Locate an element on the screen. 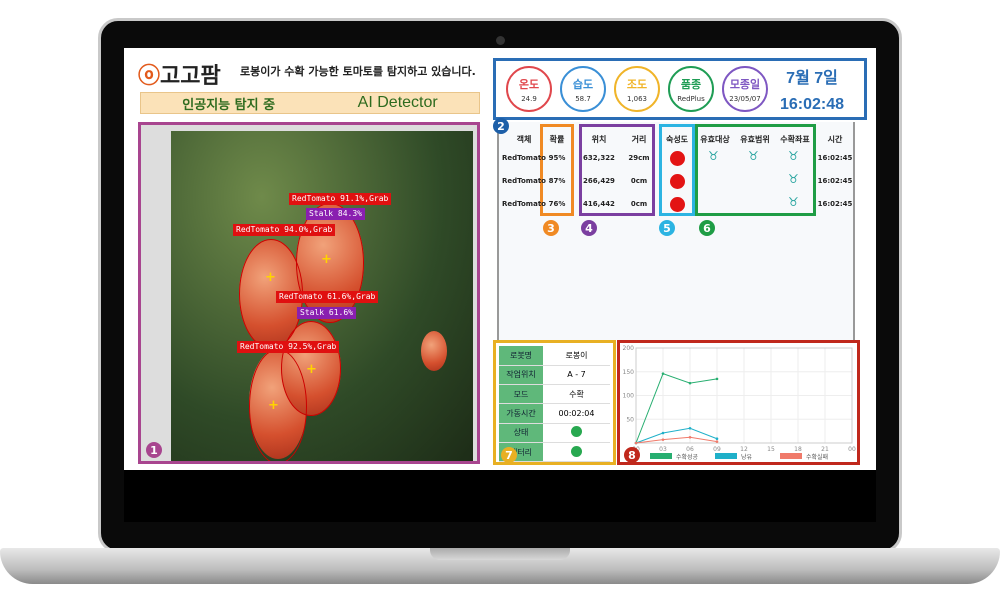 The image size is (1000, 607). status-value: 23/05/07 is located at coordinates (745, 98).